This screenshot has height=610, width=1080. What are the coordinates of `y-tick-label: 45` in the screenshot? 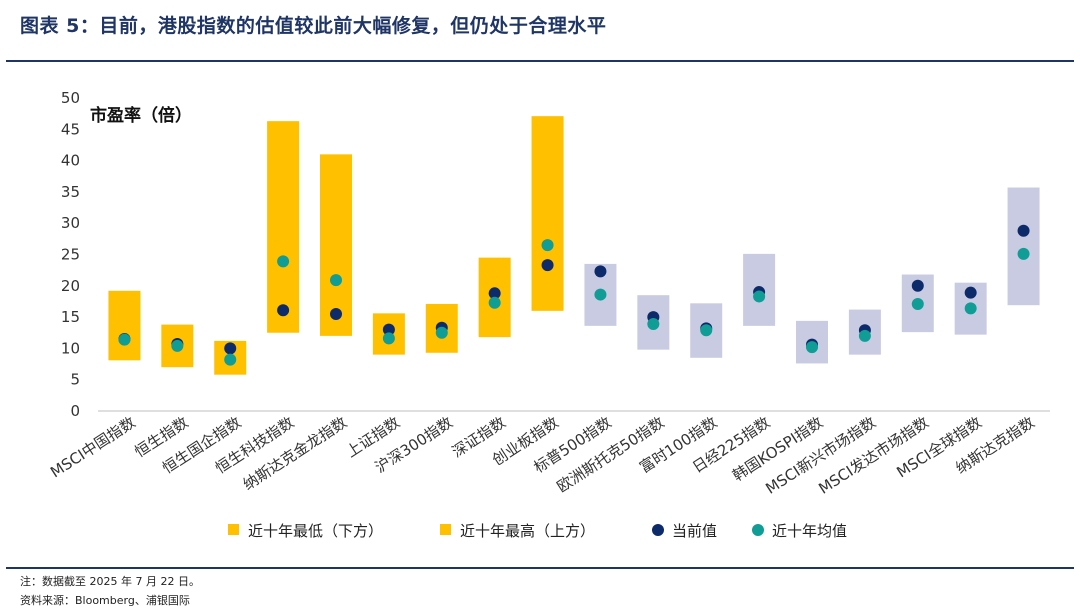 It's located at (70, 129).